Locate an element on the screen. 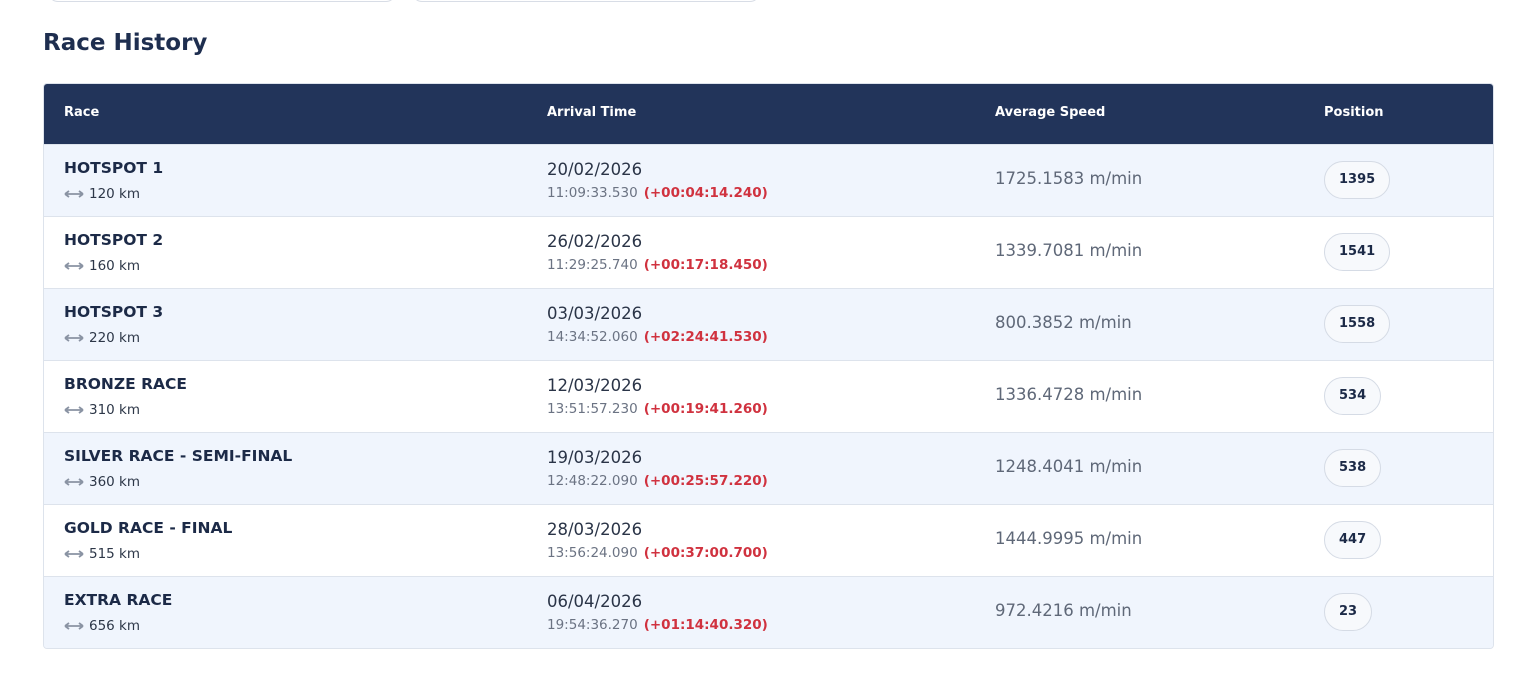 The width and height of the screenshot is (1538, 676). arrival-time: 13:56:24.090 is located at coordinates (592, 553).